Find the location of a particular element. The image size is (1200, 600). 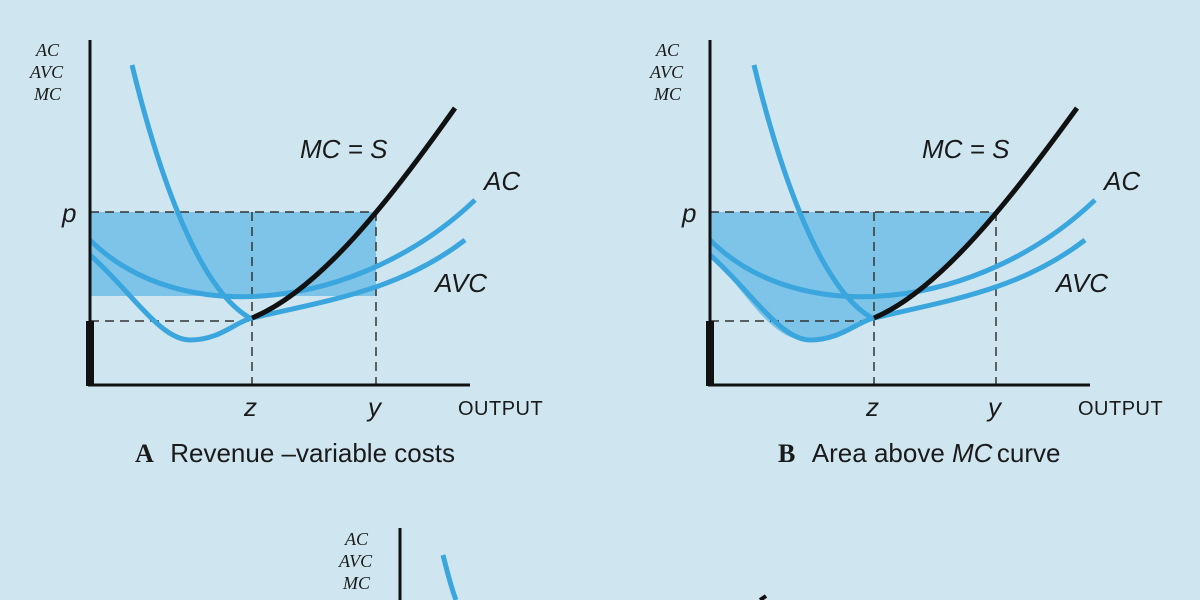

panel-a-ac-curve is located at coordinates (282, 249).